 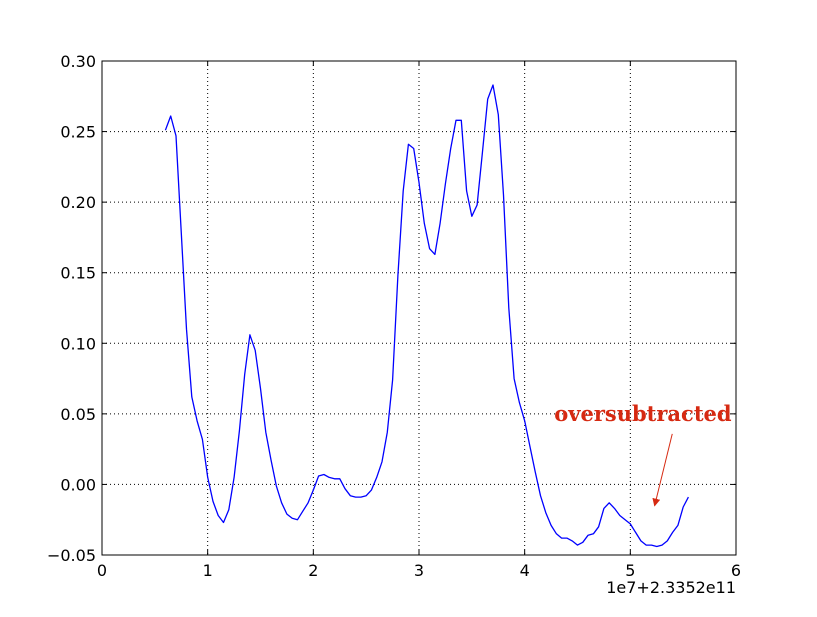 What do you see at coordinates (78, 343) in the screenshot?
I see `y-tick-label: 0.10` at bounding box center [78, 343].